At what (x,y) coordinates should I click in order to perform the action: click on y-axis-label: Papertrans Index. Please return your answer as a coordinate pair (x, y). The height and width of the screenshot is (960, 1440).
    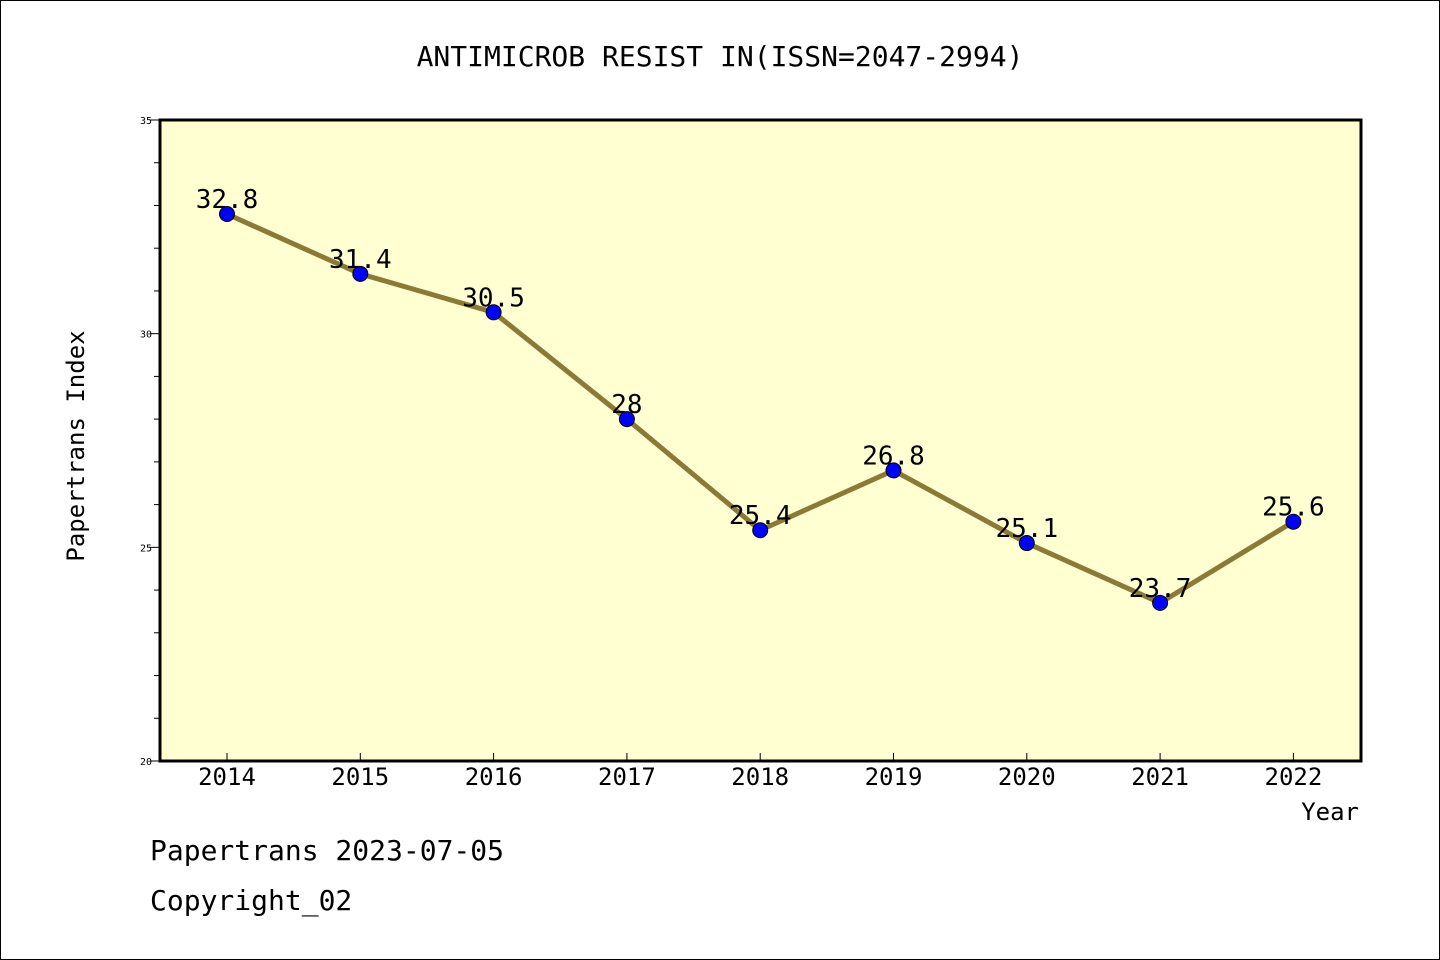
    Looking at the image, I should click on (76, 445).